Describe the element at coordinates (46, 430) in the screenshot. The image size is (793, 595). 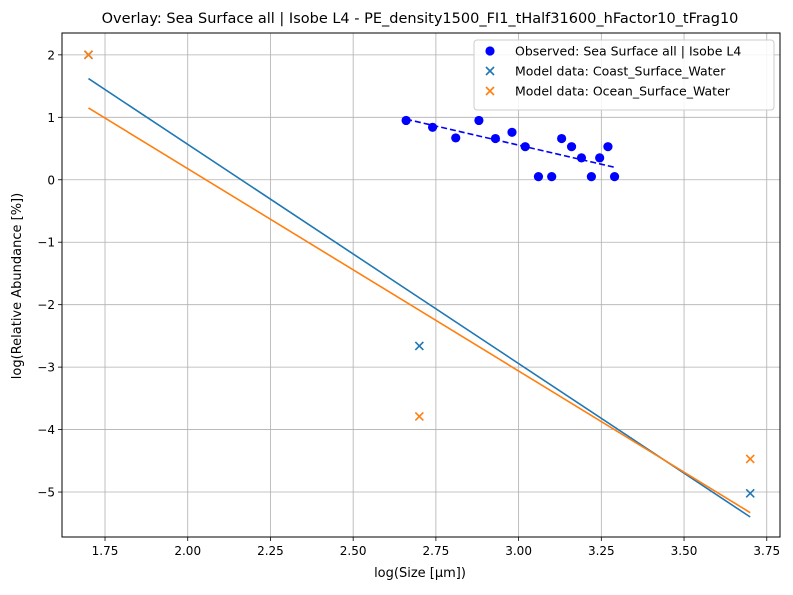
I see `y-tick-label: −4` at that location.